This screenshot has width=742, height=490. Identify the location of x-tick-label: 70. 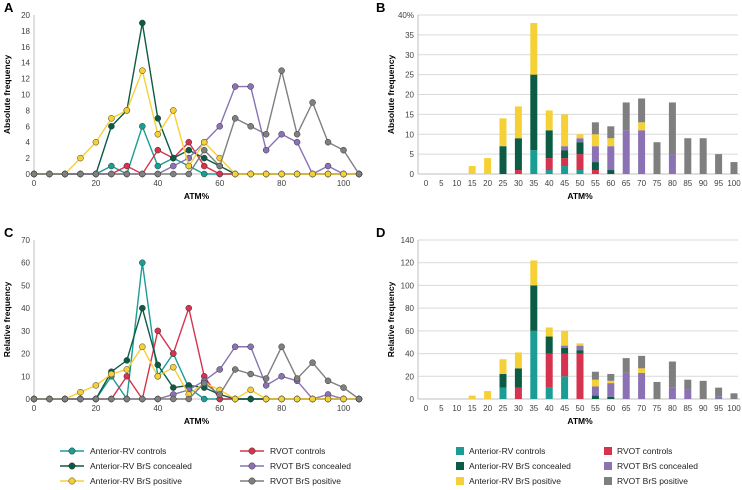
(641, 408).